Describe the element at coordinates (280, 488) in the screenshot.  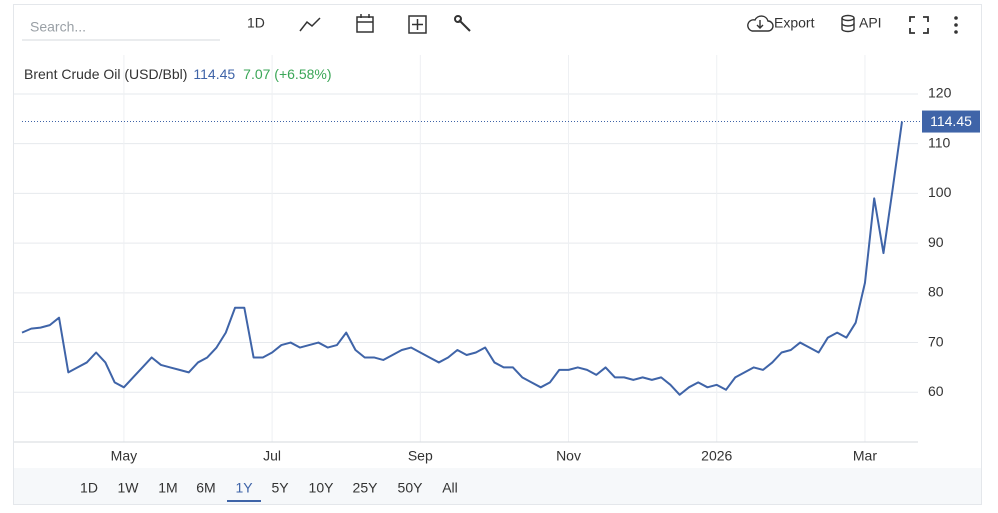
I see `range-button: 5Y` at that location.